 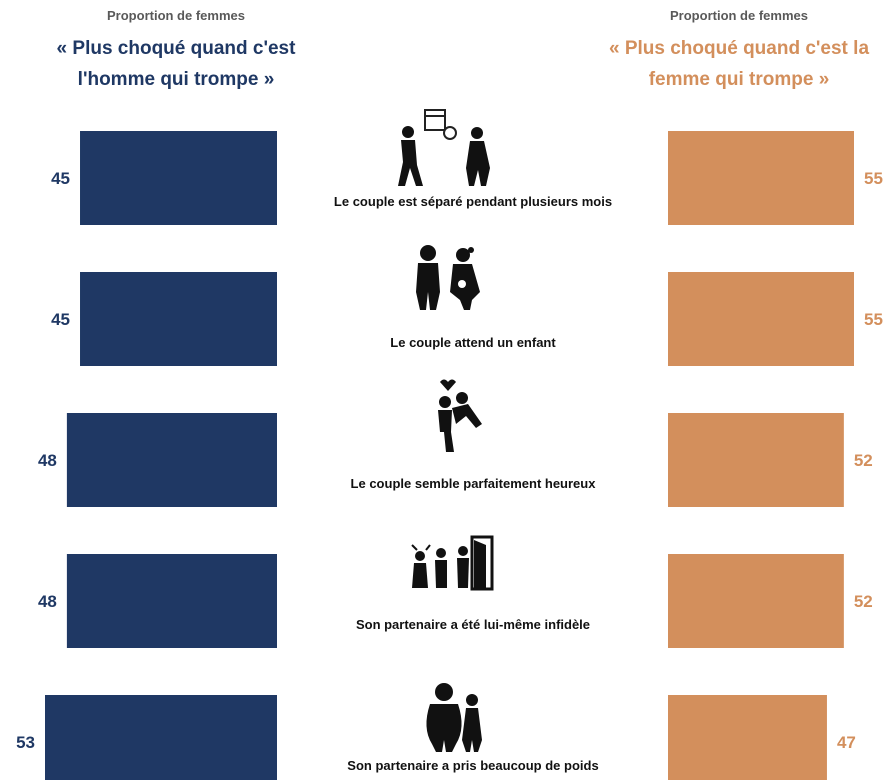 What do you see at coordinates (47, 460) in the screenshot?
I see `value-label-left-3: 48` at bounding box center [47, 460].